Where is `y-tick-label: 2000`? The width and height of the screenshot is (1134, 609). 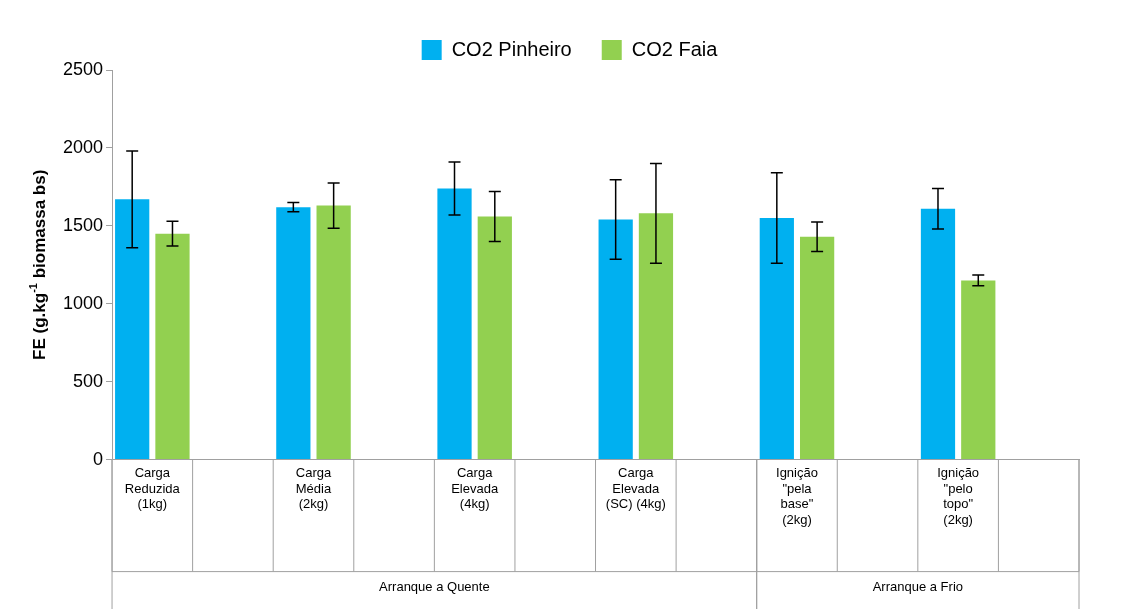
y-tick-label: 2000 is located at coordinates (83, 146).